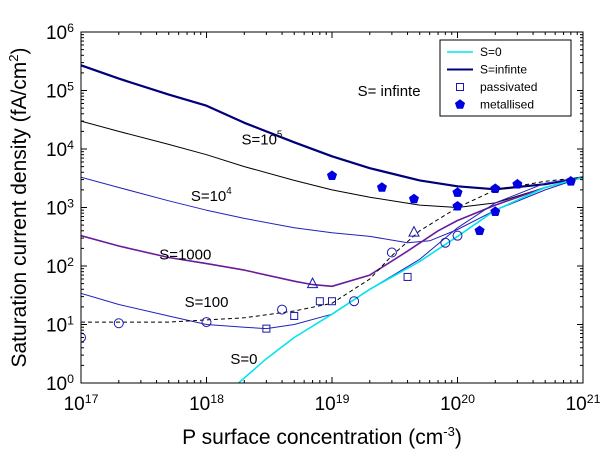 Image resolution: width=600 pixels, height=455 pixels. I want to click on y-axis-title-part-0: Saturation current density (fA/cm, so click(19, 215).